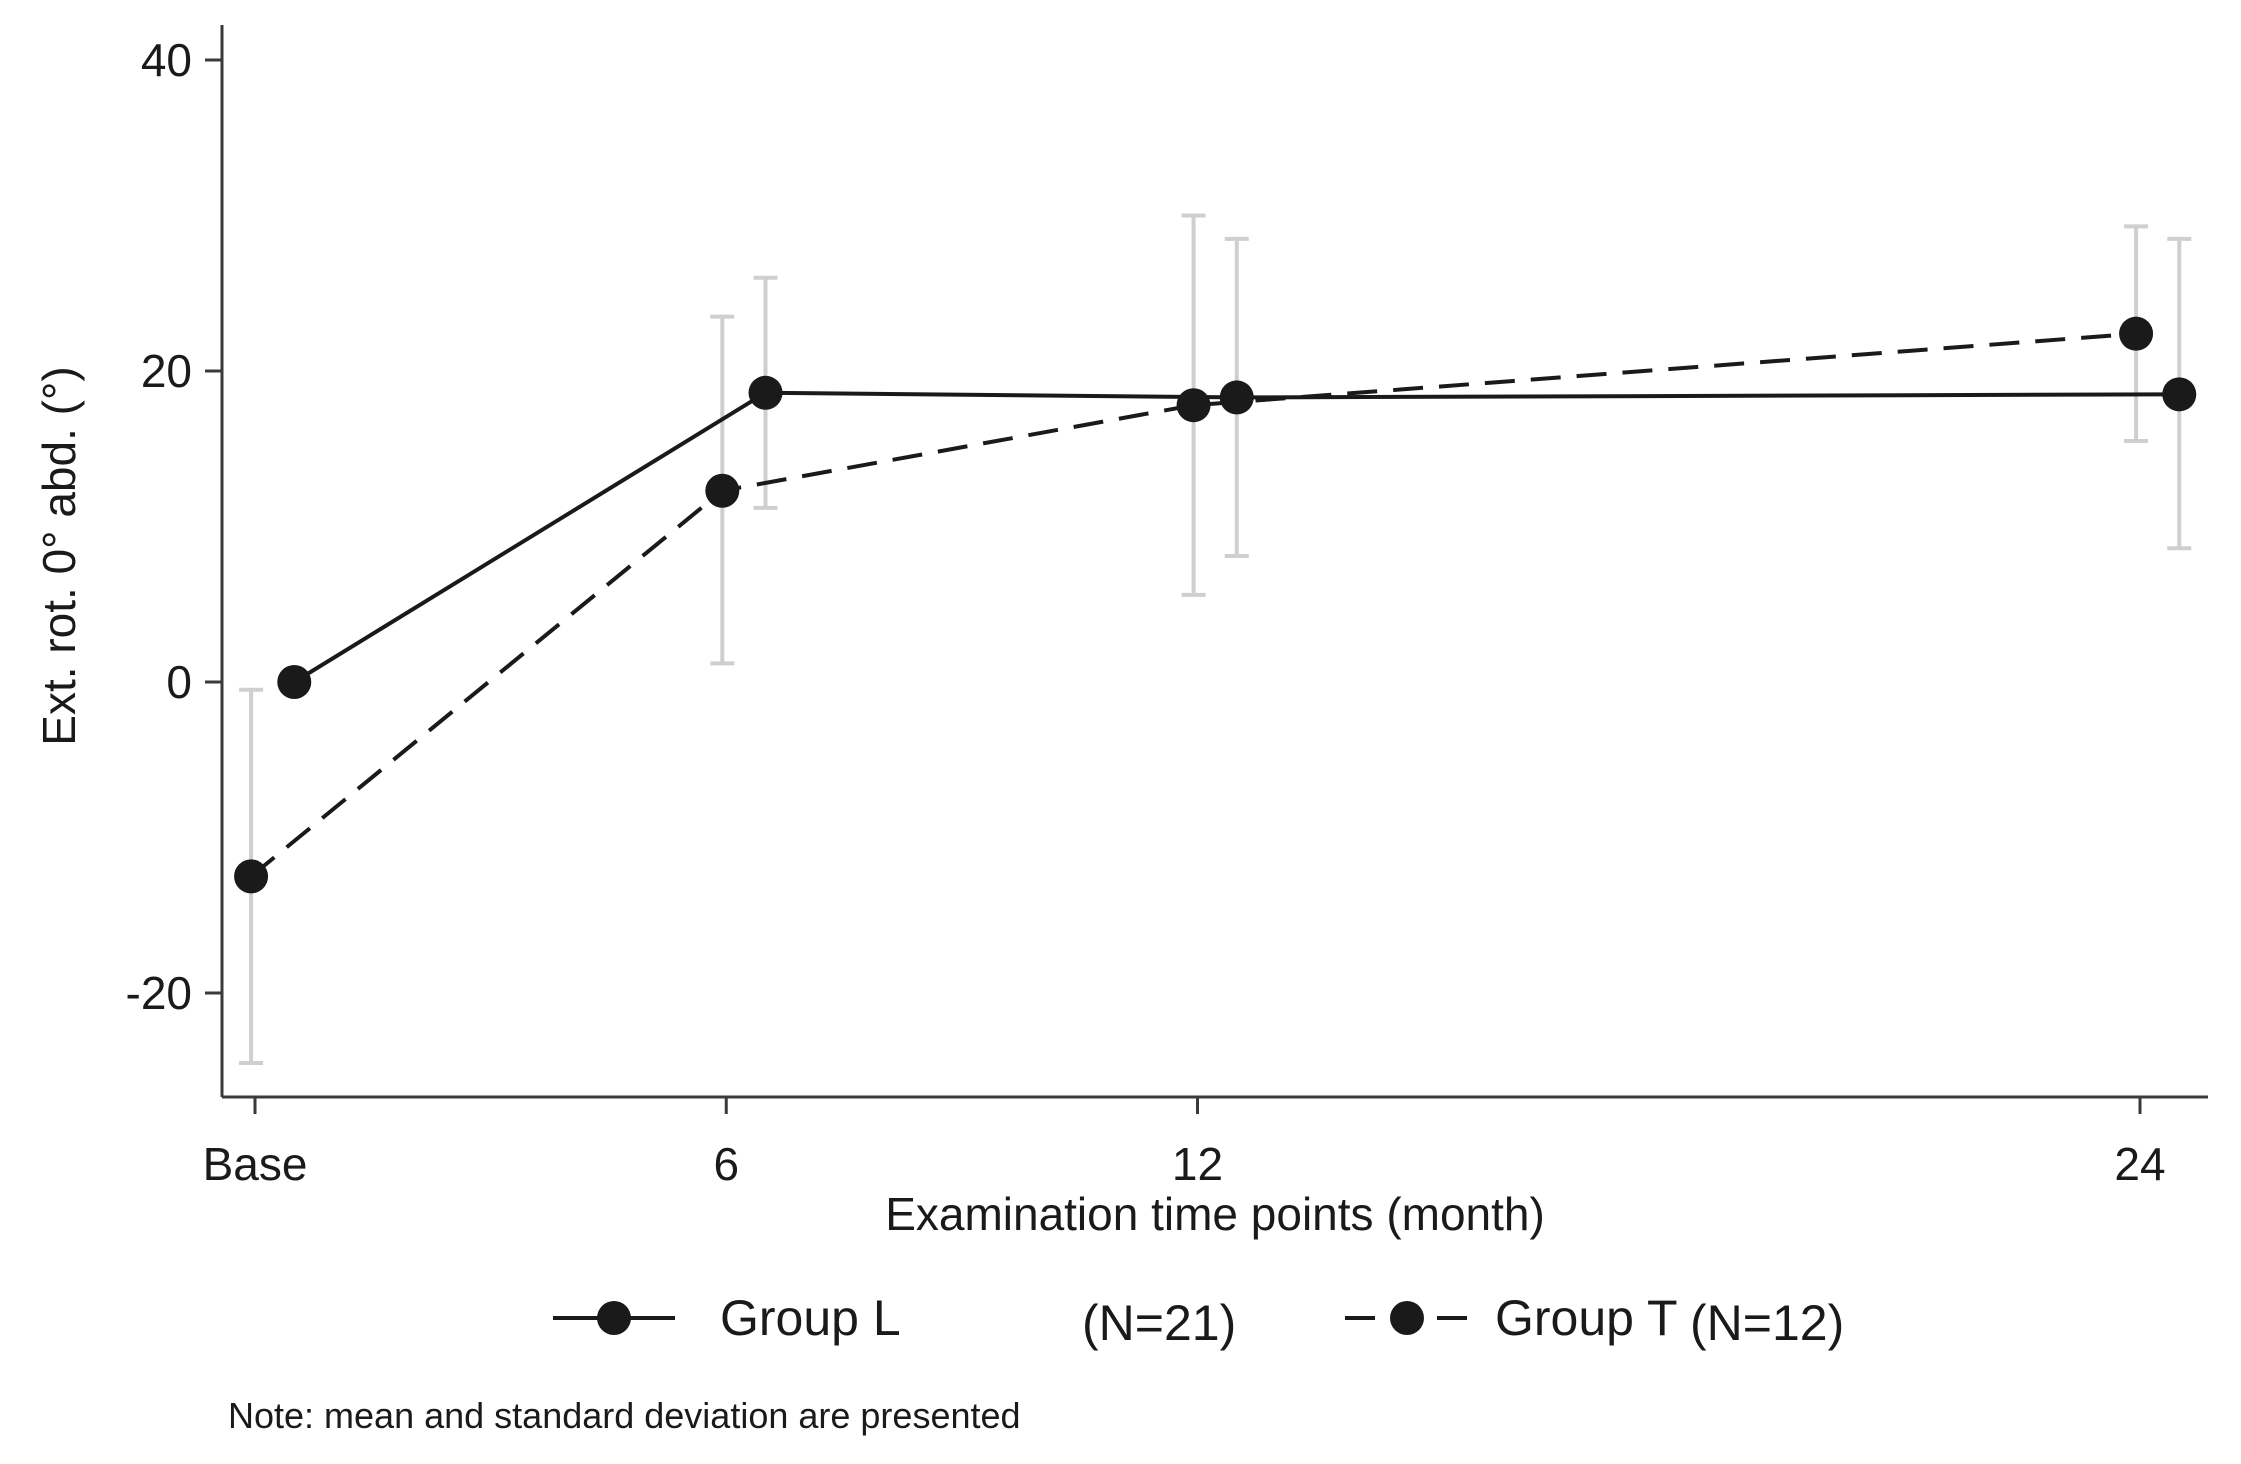 Image resolution: width=2241 pixels, height=1464 pixels. Describe the element at coordinates (2139, 1164) in the screenshot. I see `x-tick-label: 24` at that location.